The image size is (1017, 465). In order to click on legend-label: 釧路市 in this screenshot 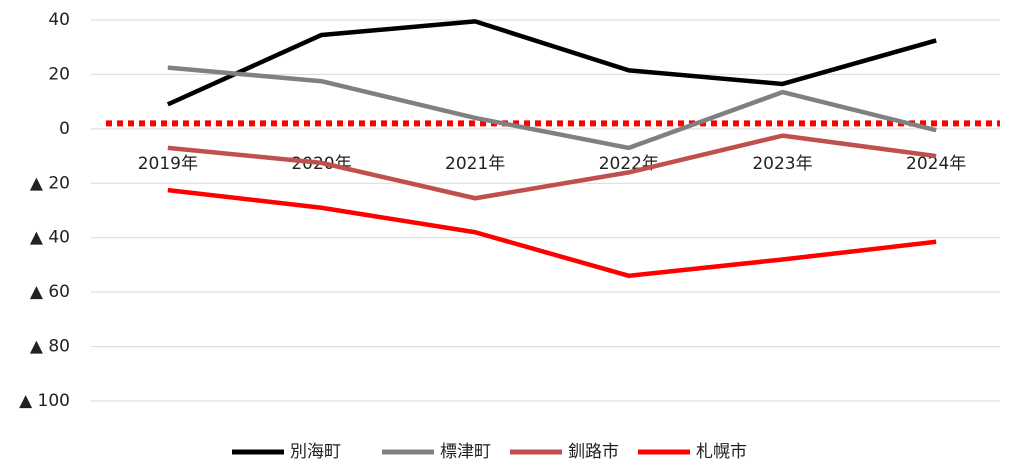, I will do `click(593, 452)`.